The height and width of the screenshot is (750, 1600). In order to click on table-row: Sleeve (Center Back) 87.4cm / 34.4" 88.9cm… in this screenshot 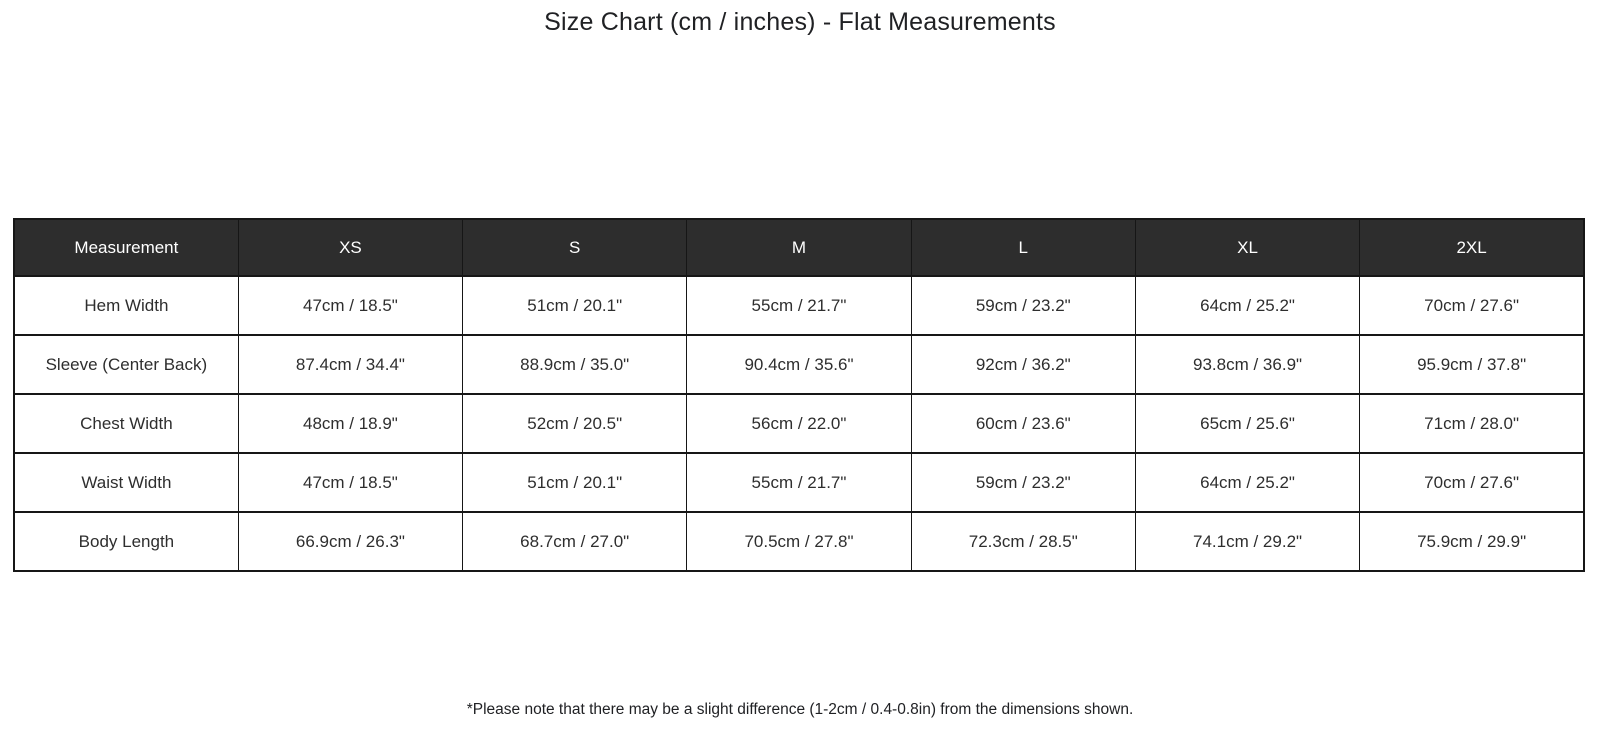, I will do `click(799, 364)`.